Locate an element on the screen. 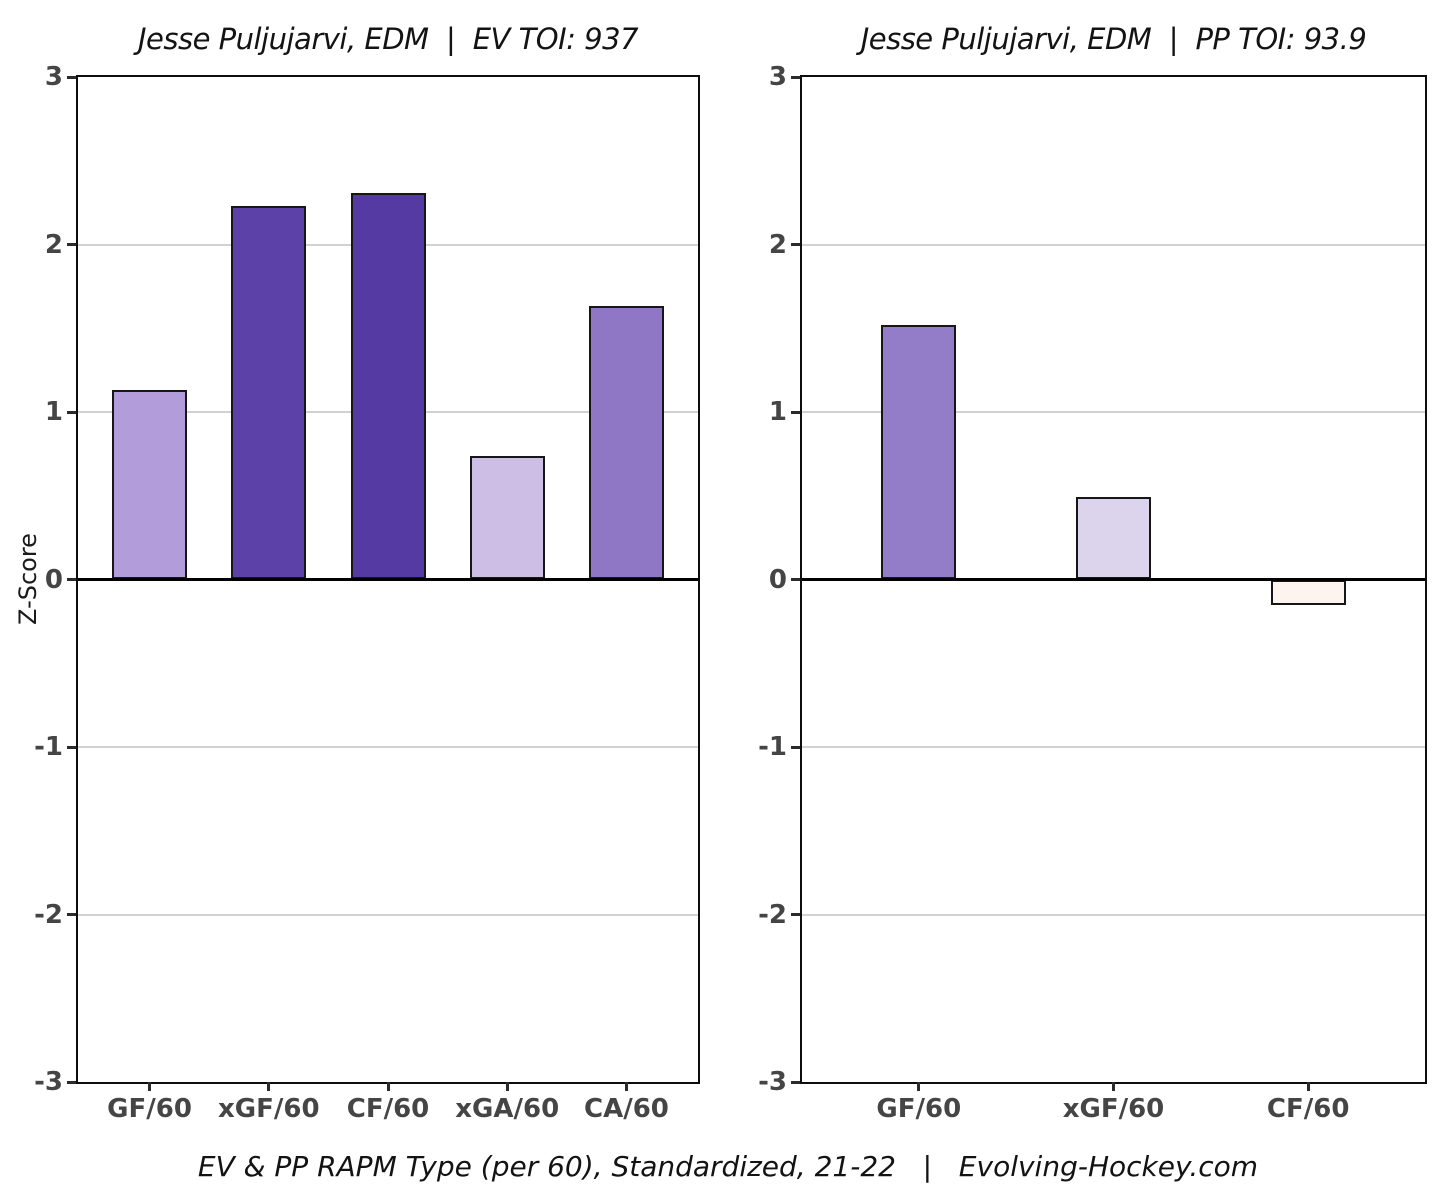  x-tick-label-ca60: CA/60 is located at coordinates (626, 1109).